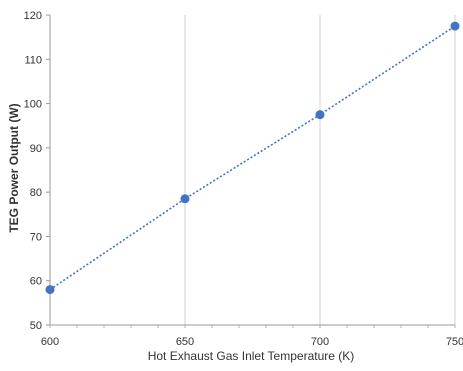  What do you see at coordinates (33, 60) in the screenshot?
I see `y-tick-label: 110` at bounding box center [33, 60].